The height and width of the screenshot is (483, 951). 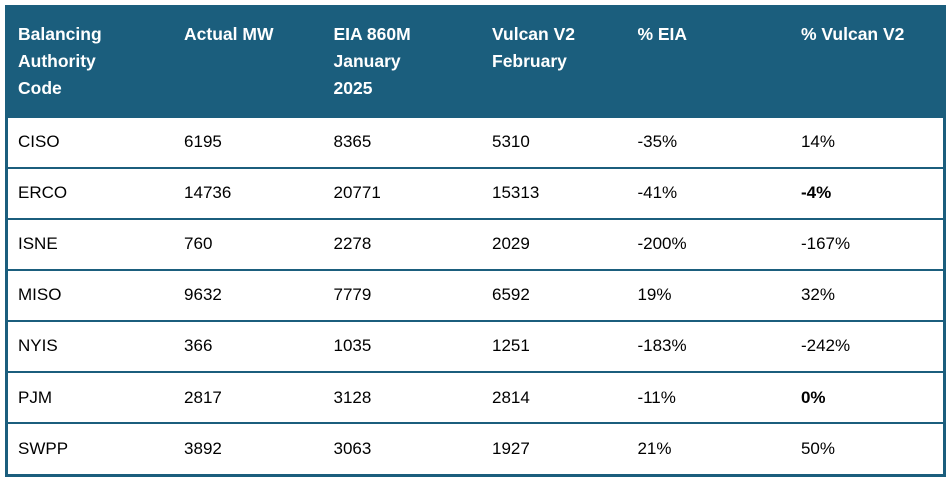 I want to click on row-label-cell: PJM, so click(x=90, y=397).